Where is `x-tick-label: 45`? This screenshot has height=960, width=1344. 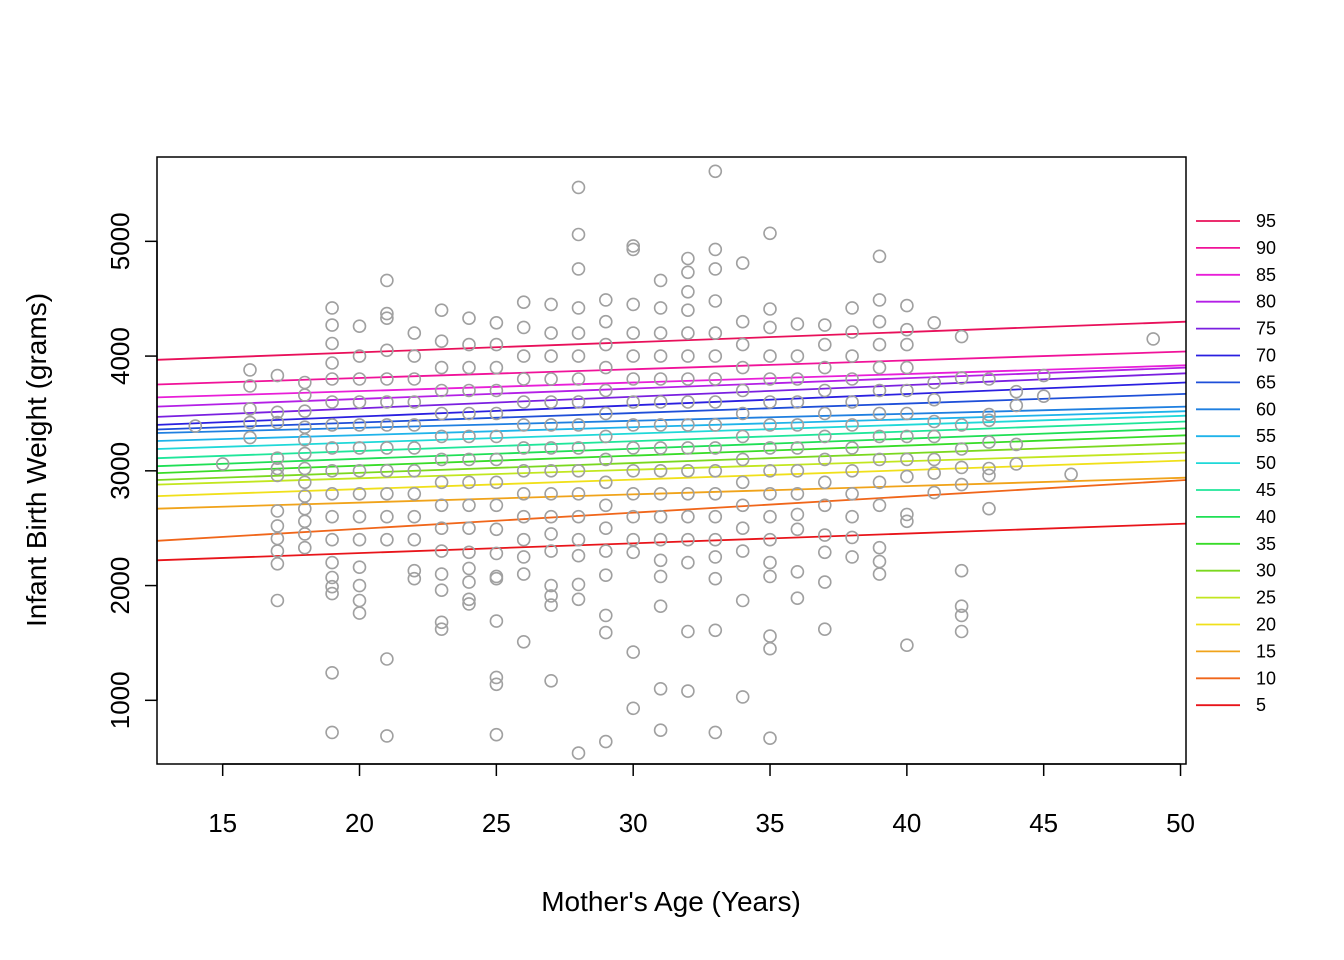
x-tick-label: 45 is located at coordinates (1043, 823).